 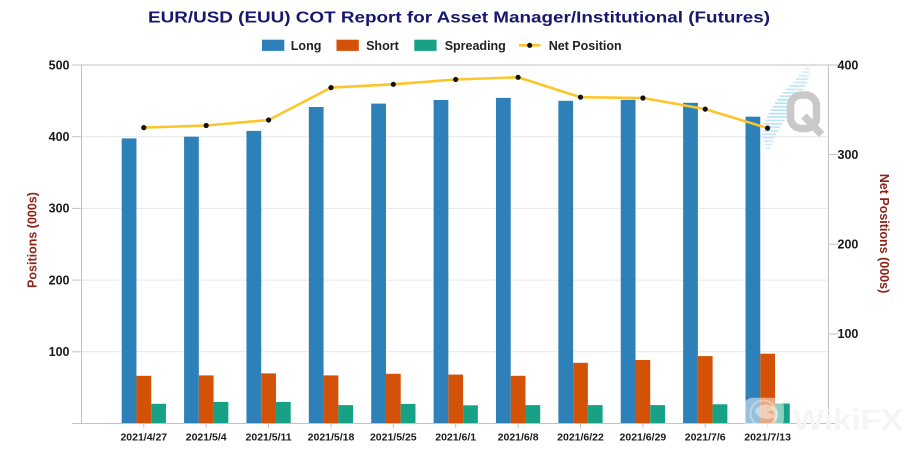 What do you see at coordinates (580, 438) in the screenshot?
I see `svg-text: 2021/6/22` at bounding box center [580, 438].